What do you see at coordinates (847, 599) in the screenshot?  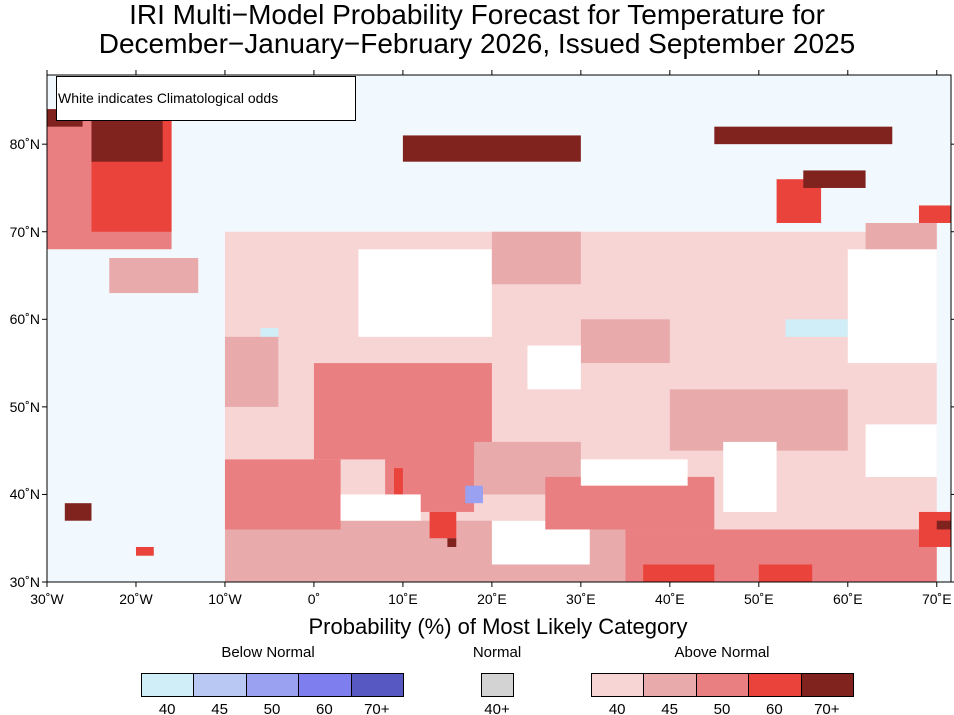 I see `lon-label: 60˚E` at bounding box center [847, 599].